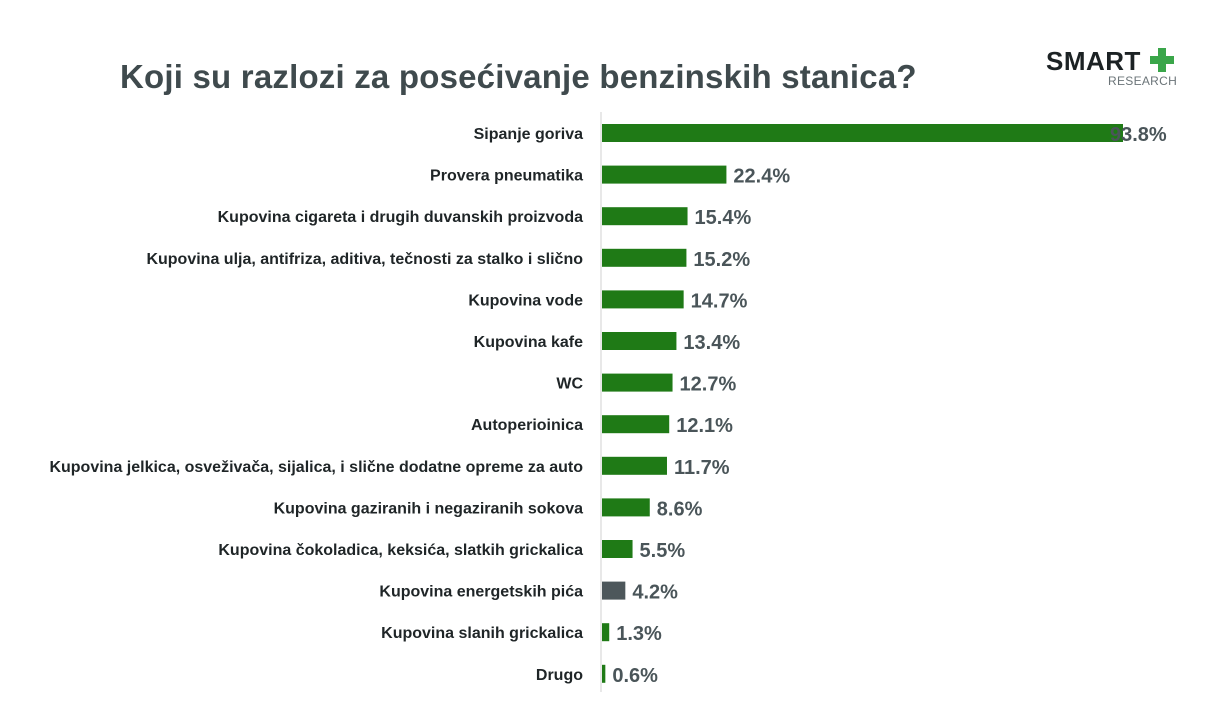  I want to click on category-label: Autoperioinica, so click(527, 425).